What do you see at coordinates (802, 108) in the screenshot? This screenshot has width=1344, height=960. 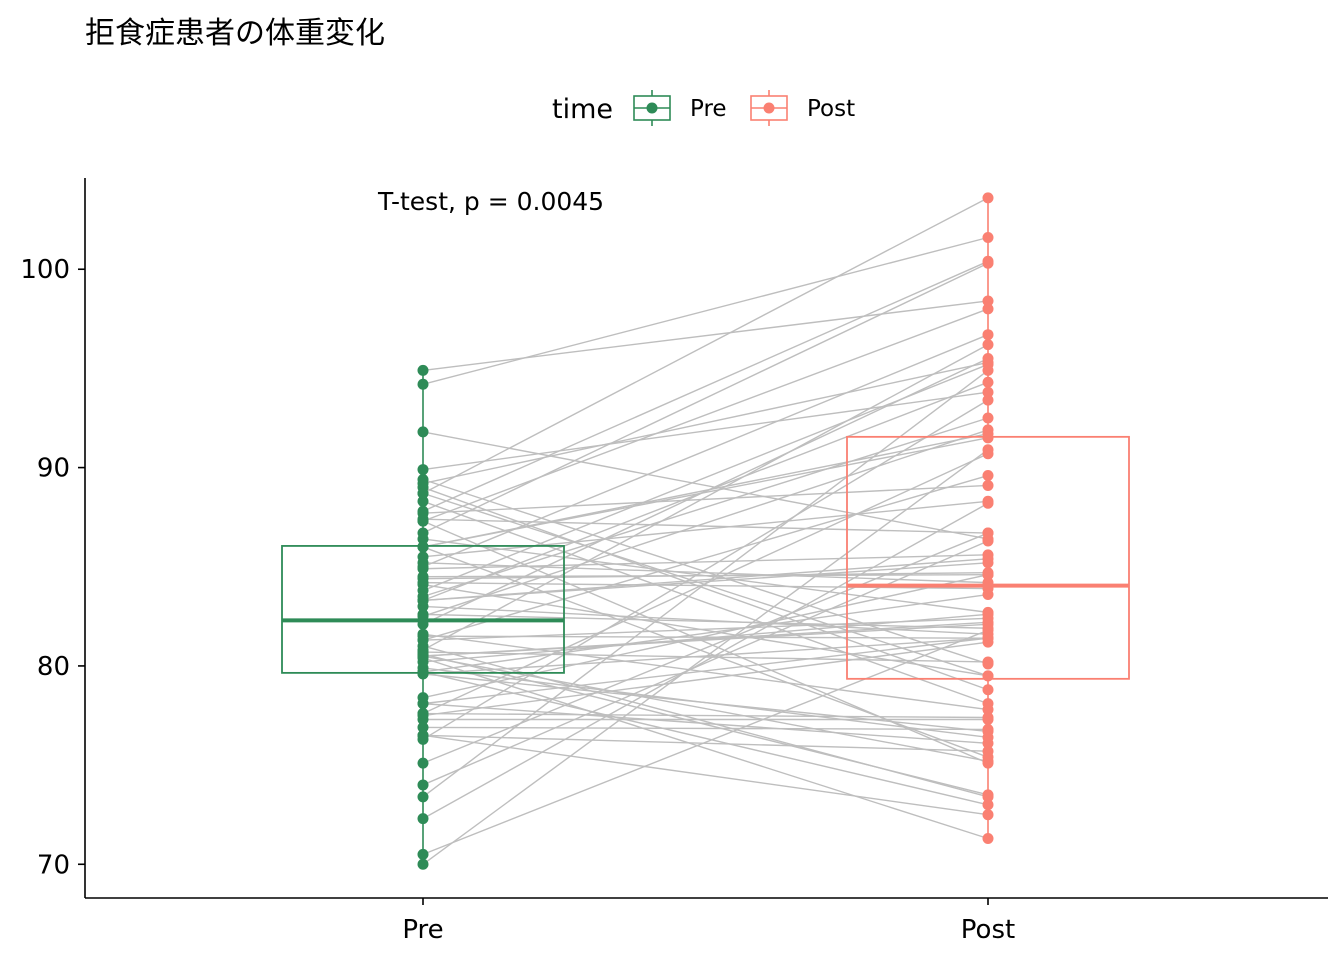 I see `legend-entry-post: Post` at bounding box center [802, 108].